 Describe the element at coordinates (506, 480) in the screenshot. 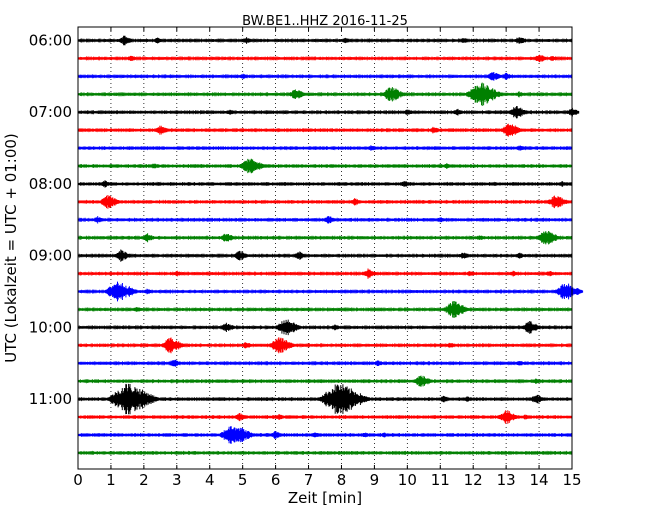

I see `x-tick-label: 13` at that location.